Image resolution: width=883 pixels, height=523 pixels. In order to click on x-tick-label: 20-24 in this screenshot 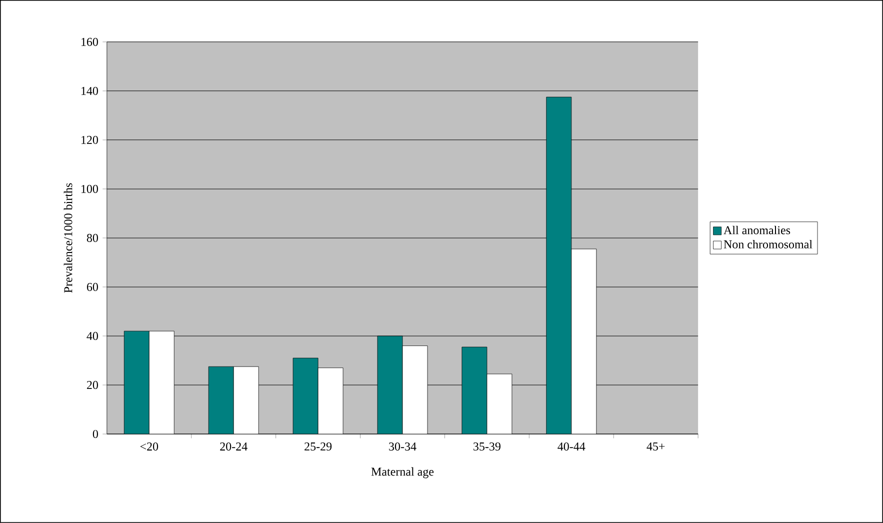, I will do `click(234, 446)`.